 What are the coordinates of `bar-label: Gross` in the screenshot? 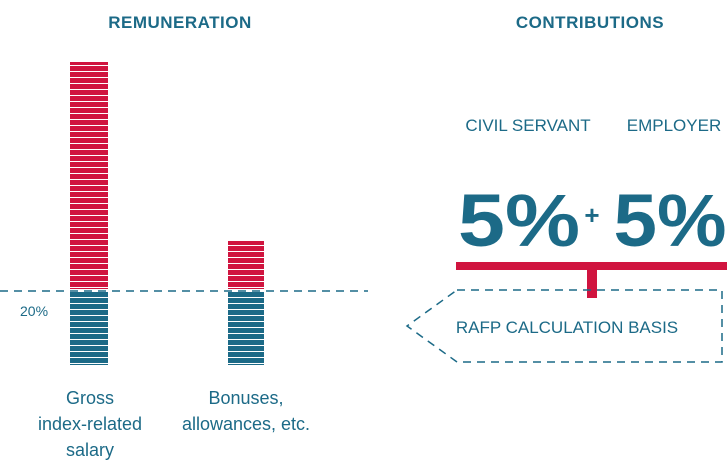 It's located at (90, 398).